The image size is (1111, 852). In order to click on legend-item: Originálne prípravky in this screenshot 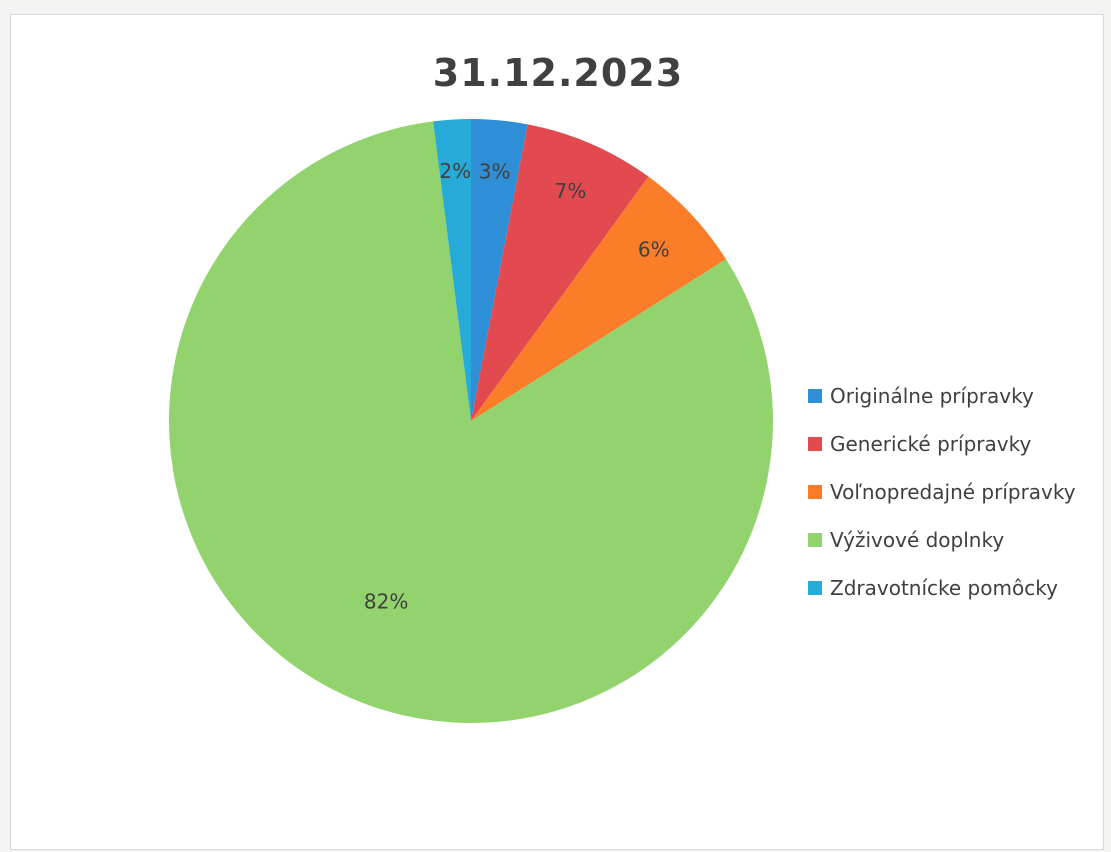, I will do `click(942, 396)`.